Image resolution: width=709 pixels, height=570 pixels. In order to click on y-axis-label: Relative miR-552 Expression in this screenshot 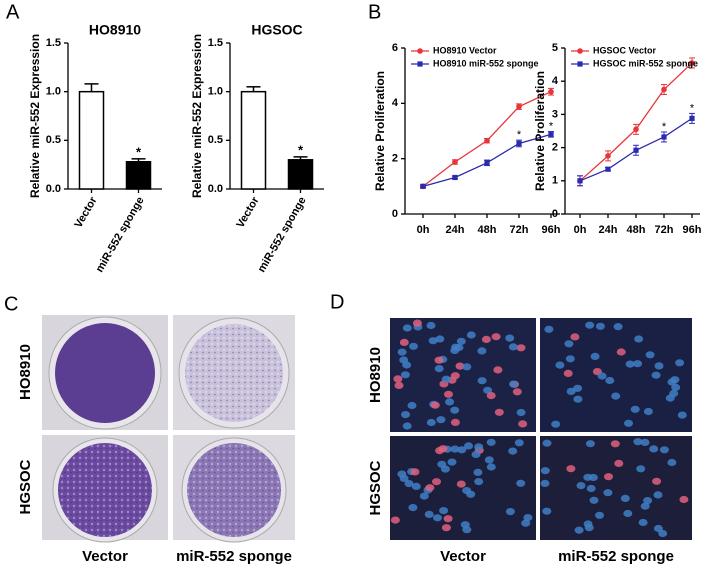, I will do `click(35, 116)`.